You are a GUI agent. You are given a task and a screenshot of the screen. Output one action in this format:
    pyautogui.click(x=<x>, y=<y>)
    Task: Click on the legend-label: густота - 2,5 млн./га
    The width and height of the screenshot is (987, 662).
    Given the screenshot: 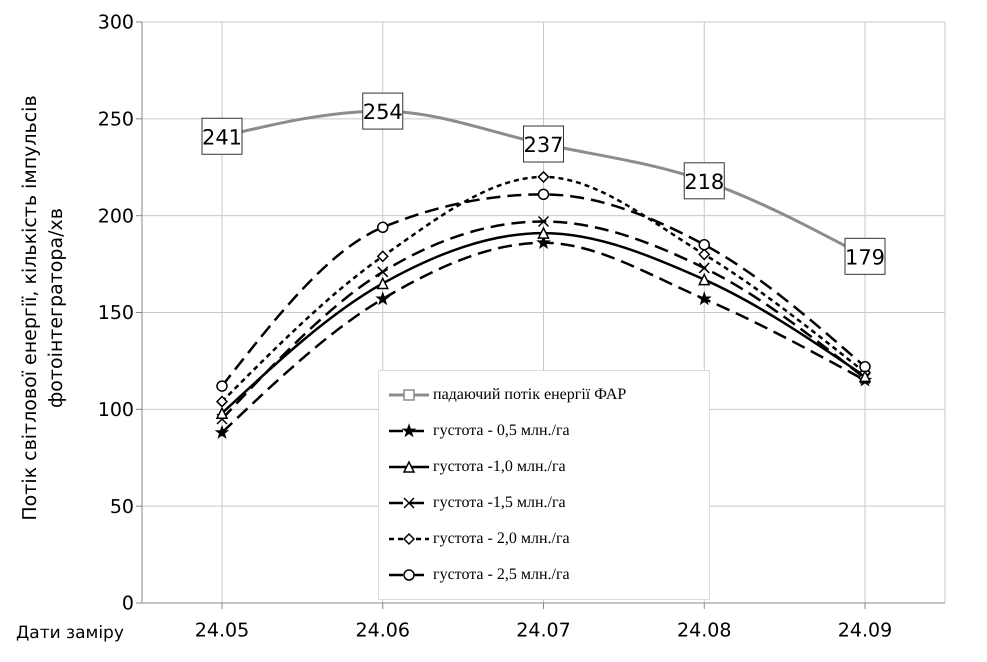 What is the action you would take?
    pyautogui.click(x=501, y=575)
    